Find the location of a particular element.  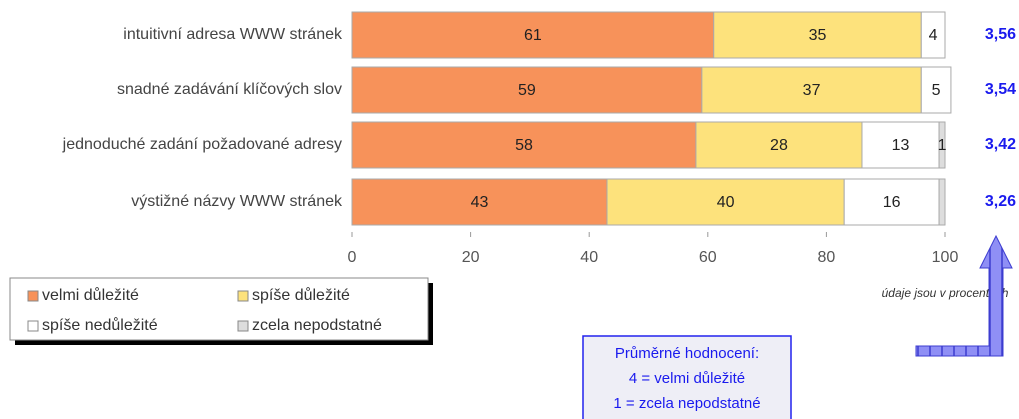

value-label: 40 is located at coordinates (726, 202).